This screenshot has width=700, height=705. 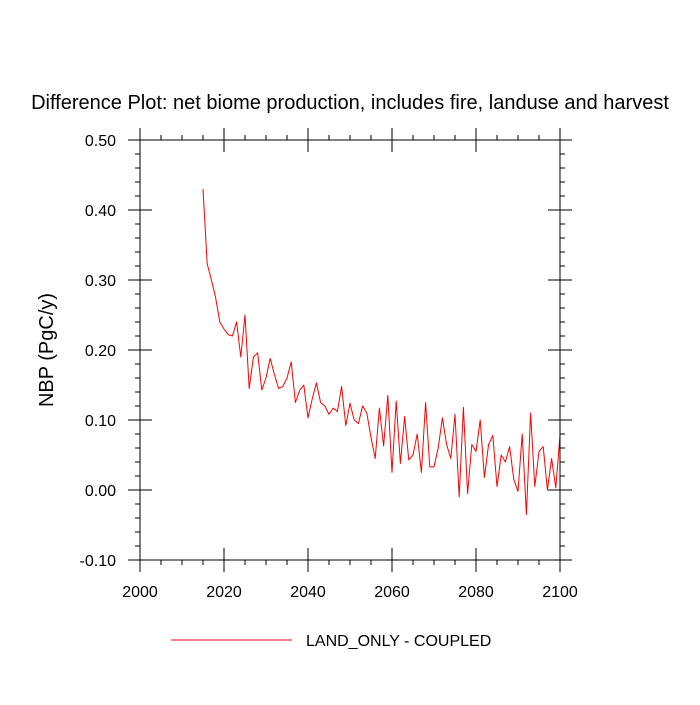 I want to click on y-tick-label: 0.00, so click(x=100, y=491).